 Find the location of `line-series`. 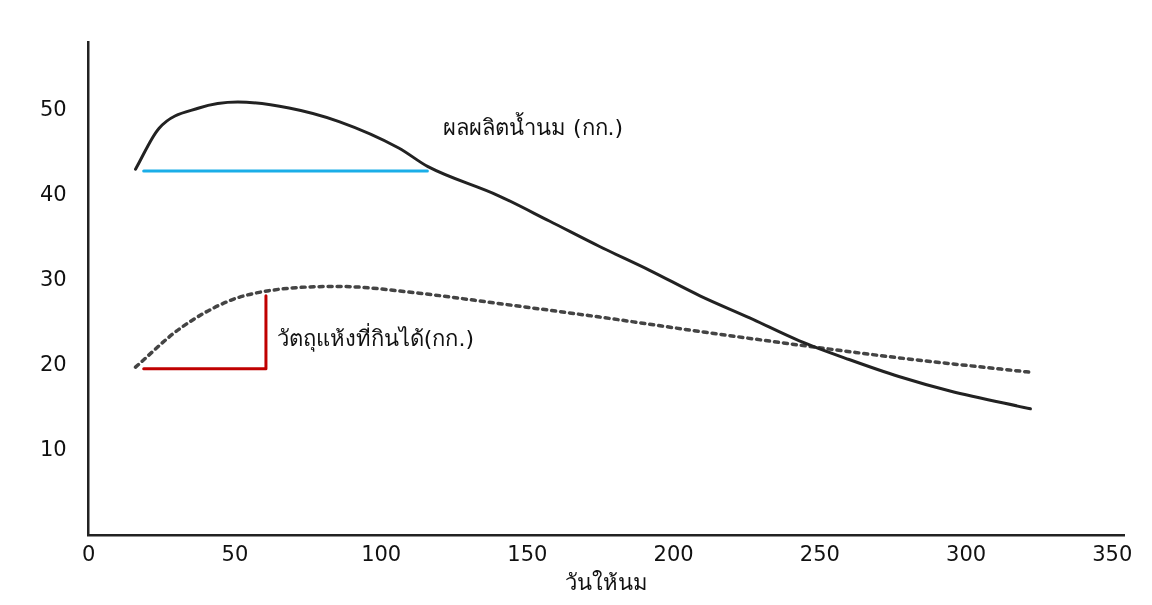

line-series is located at coordinates (583, 329).